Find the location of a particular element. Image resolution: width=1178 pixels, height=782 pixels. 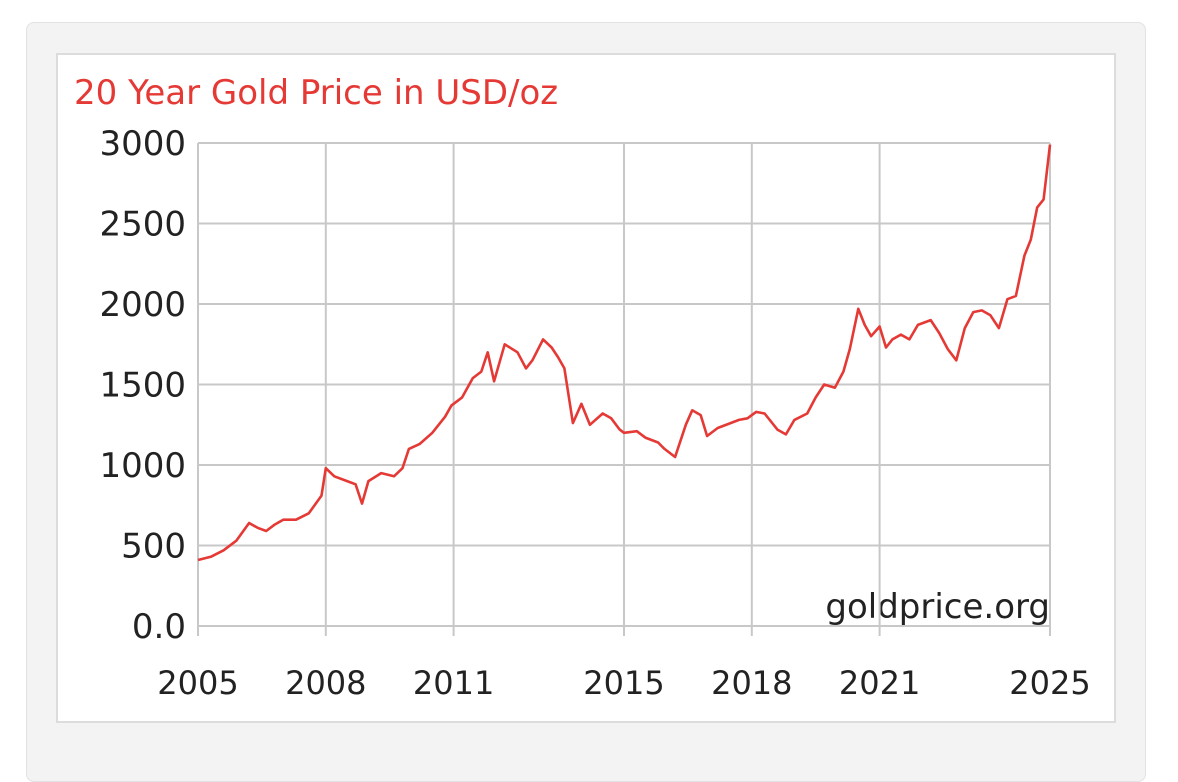

y-axis-ticks: 0.0 500 1000 1500 2000 2500 3000 is located at coordinates (142, 385).